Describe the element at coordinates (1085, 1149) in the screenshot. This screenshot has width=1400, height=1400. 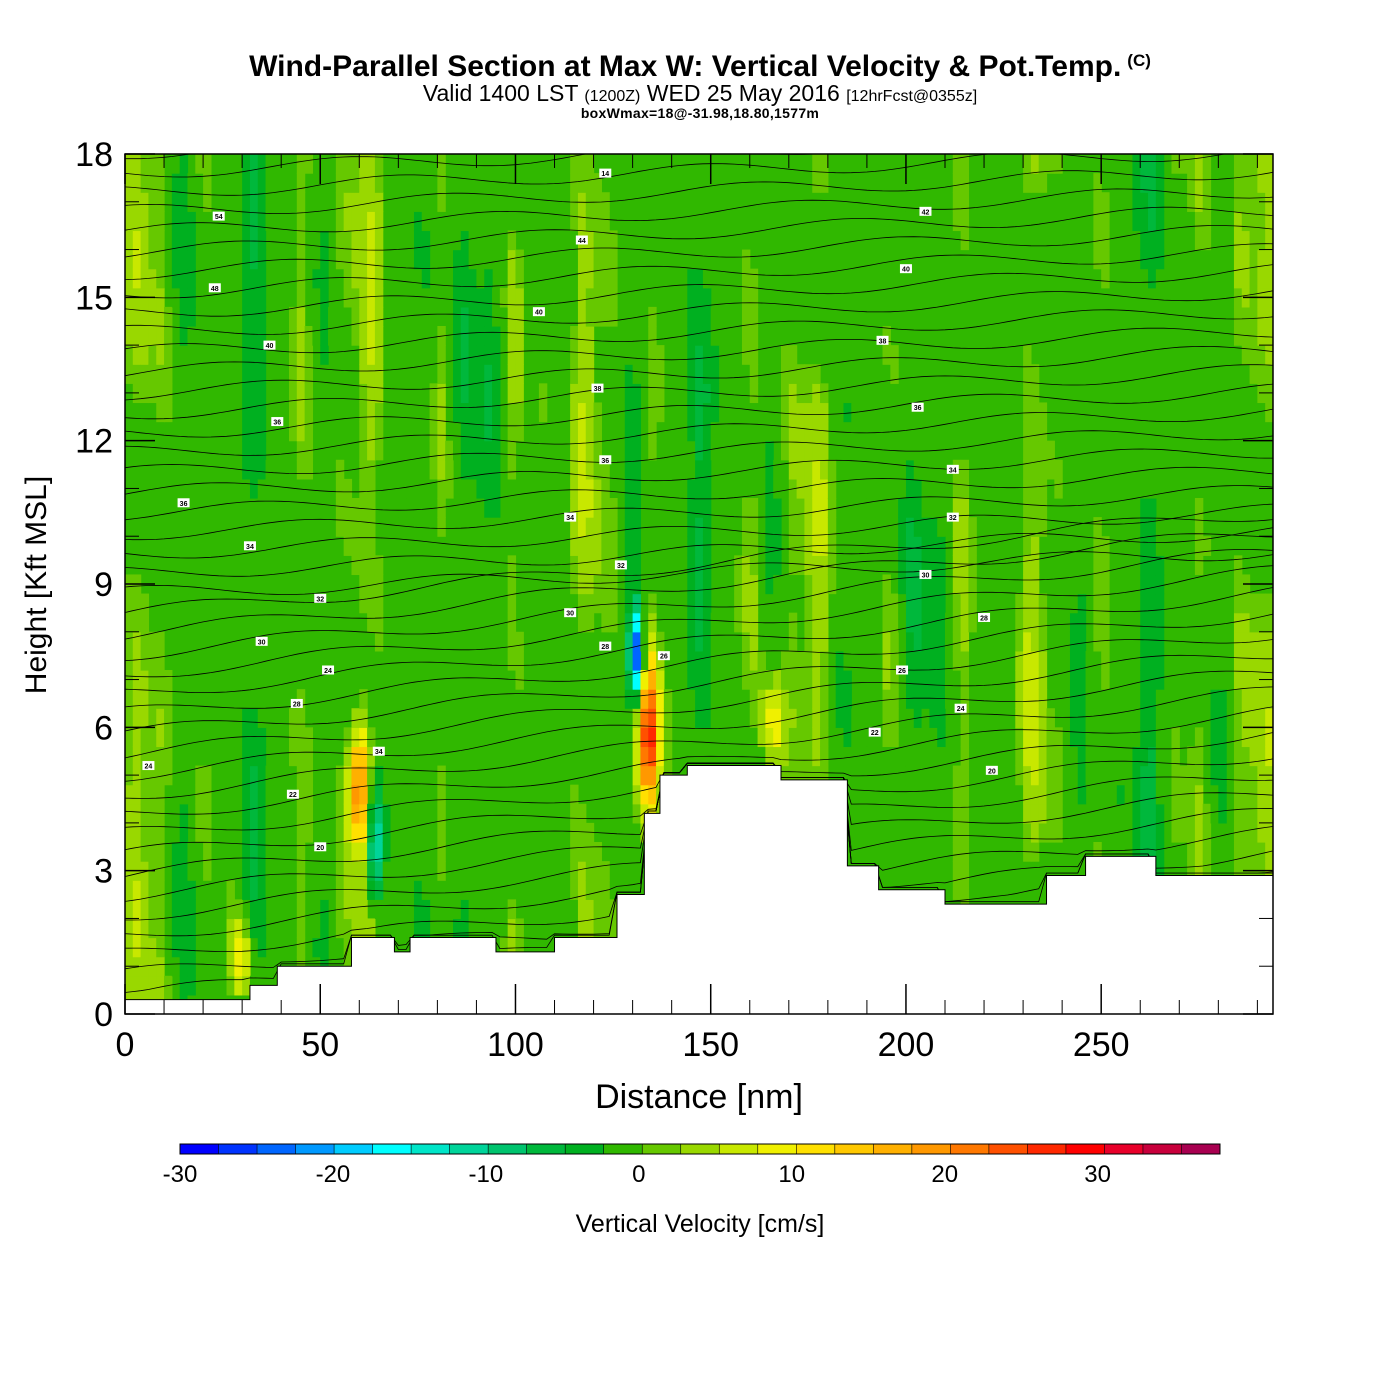
I see `colorbar-swatch` at that location.